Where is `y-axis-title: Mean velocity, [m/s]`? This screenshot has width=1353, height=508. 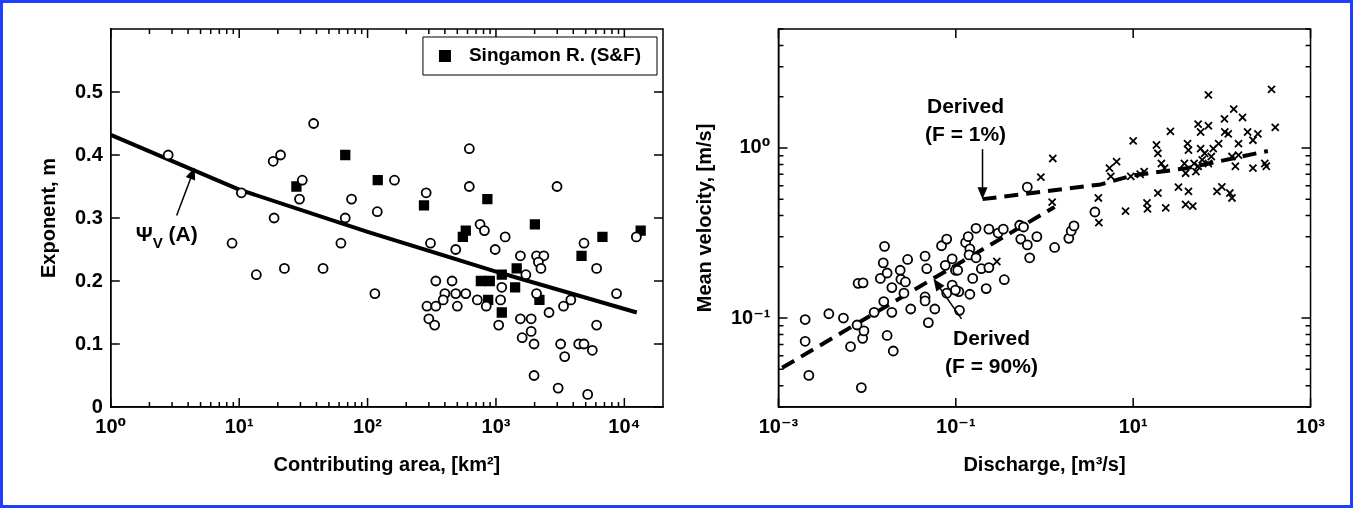 y-axis-title: Mean velocity, [m/s] is located at coordinates (703, 218).